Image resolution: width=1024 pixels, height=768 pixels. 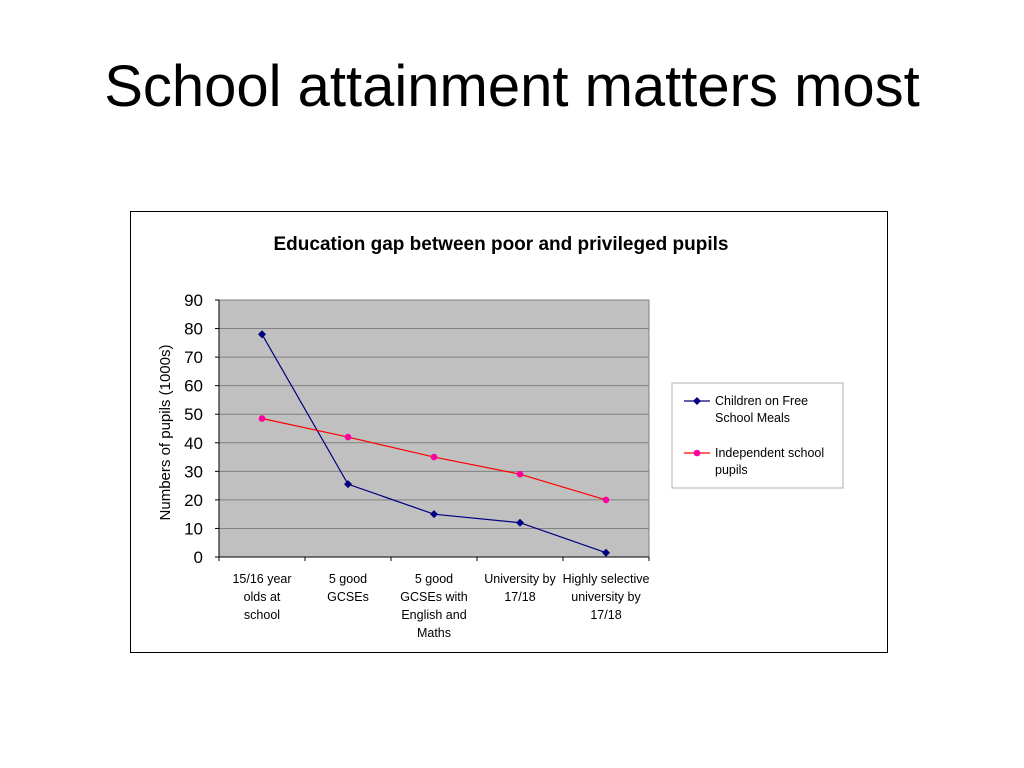 What do you see at coordinates (731, 470) in the screenshot?
I see `legend-label: pupils` at bounding box center [731, 470].